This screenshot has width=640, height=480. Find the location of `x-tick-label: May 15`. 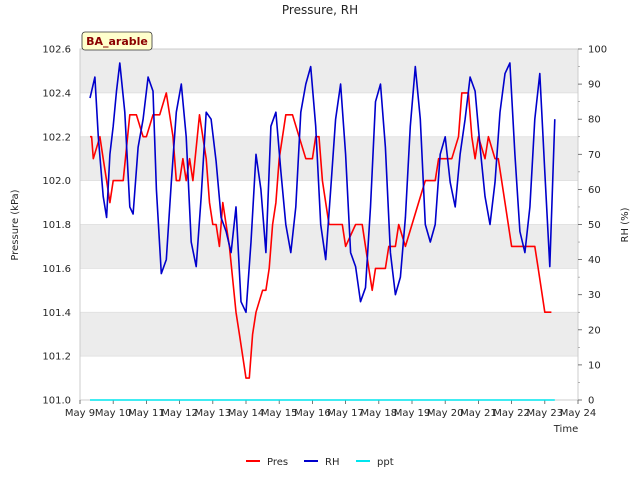

x-tick-label: May 15 is located at coordinates (279, 413).